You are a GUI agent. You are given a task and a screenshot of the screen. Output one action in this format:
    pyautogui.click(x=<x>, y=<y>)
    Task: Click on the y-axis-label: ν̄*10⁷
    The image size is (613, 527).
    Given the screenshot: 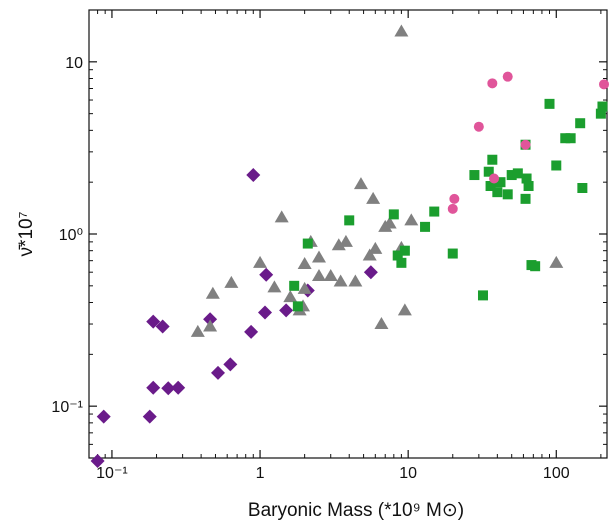 What is the action you would take?
    pyautogui.click(x=26, y=233)
    